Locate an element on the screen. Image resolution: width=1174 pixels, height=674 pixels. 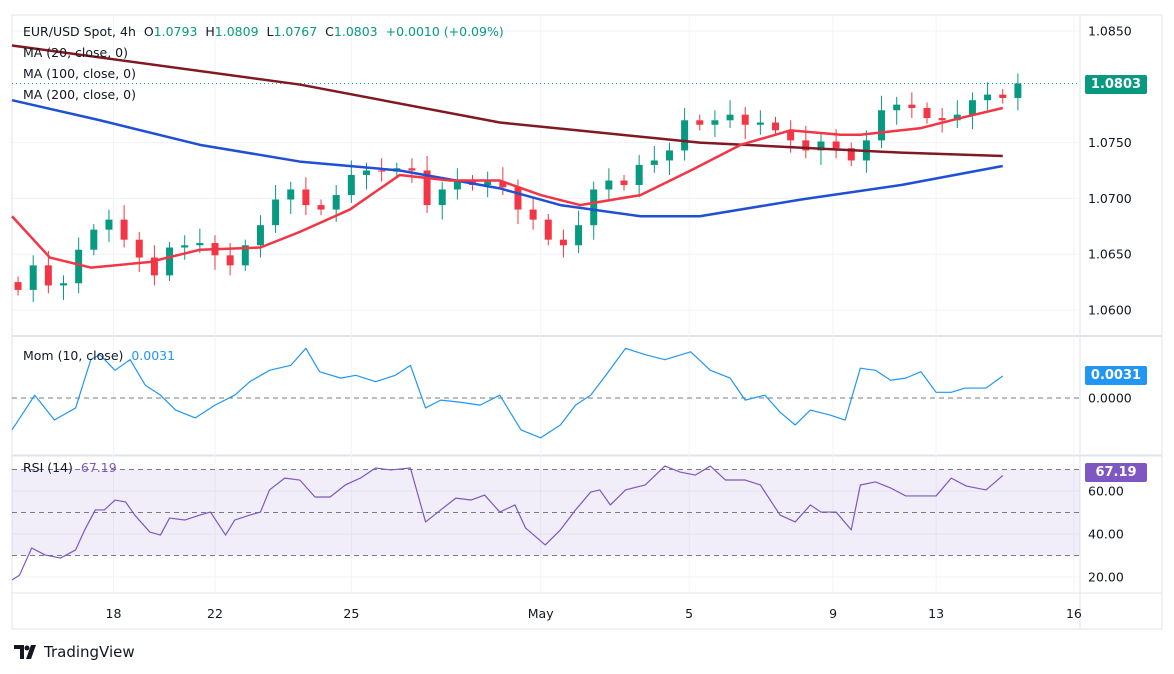
rsi-legend: RSI (14) 67.19 is located at coordinates (70, 467).